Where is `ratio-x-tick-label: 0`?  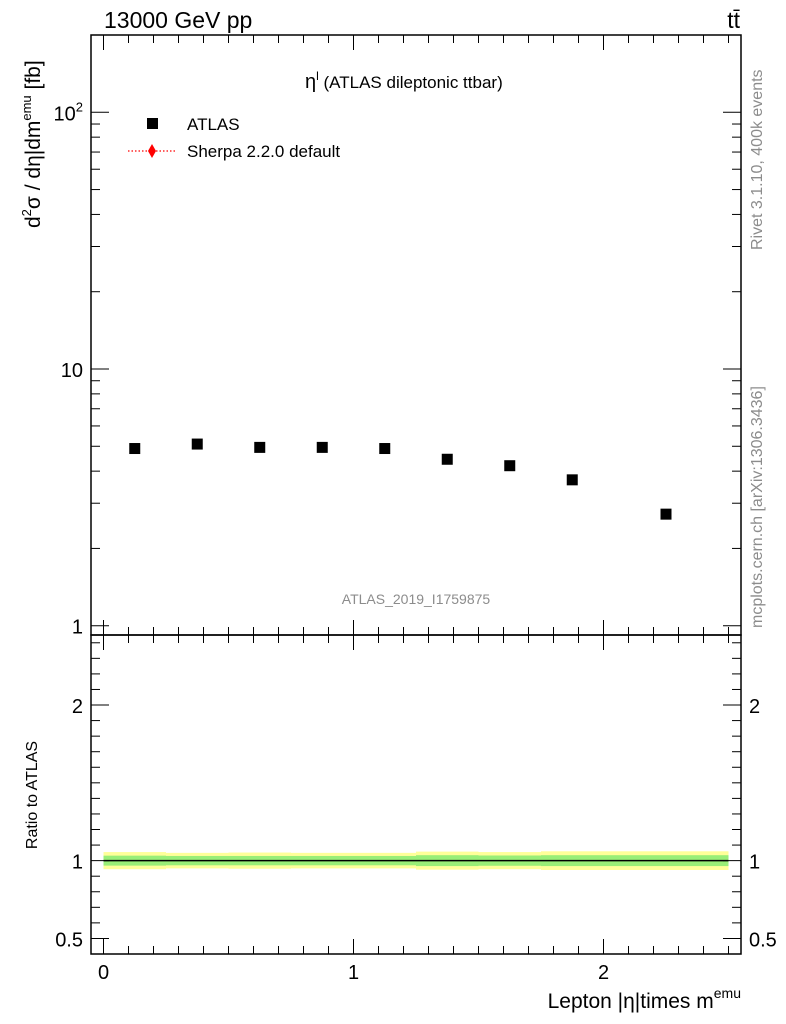
ratio-x-tick-label: 0 is located at coordinates (103, 973).